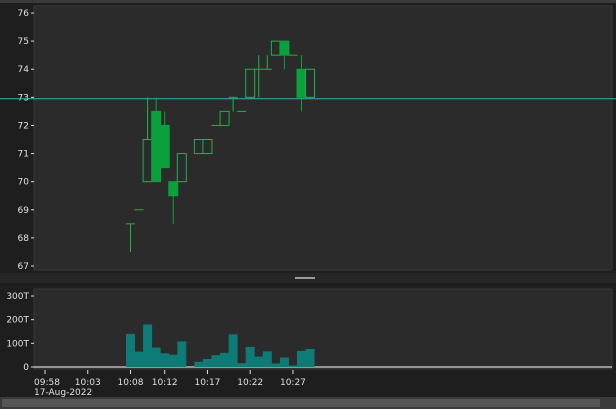  Describe the element at coordinates (131, 383) in the screenshot. I see `x-tick-label: 10:08` at that location.